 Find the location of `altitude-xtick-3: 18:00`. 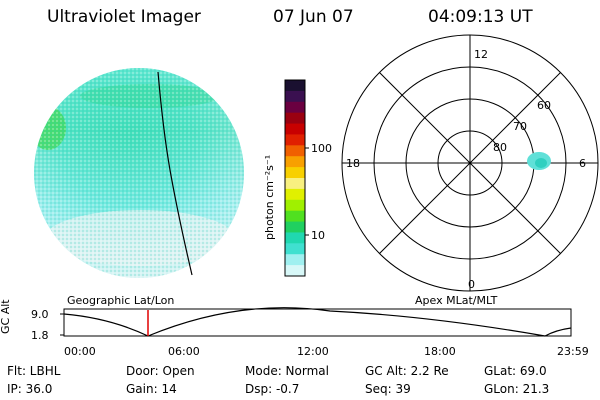

altitude-xtick-3: 18:00 is located at coordinates (440, 351).